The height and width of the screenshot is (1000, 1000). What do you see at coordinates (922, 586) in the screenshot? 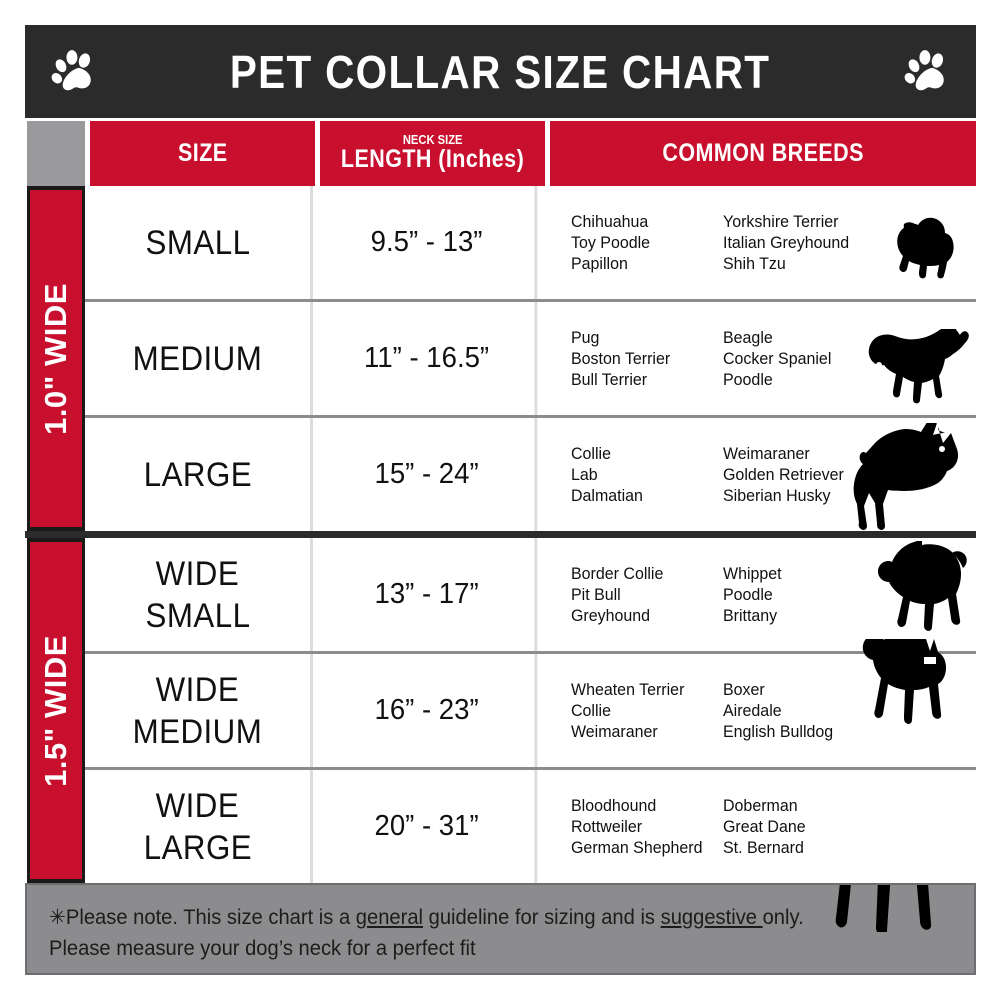
I see `bulldog-silhouette` at bounding box center [922, 586].